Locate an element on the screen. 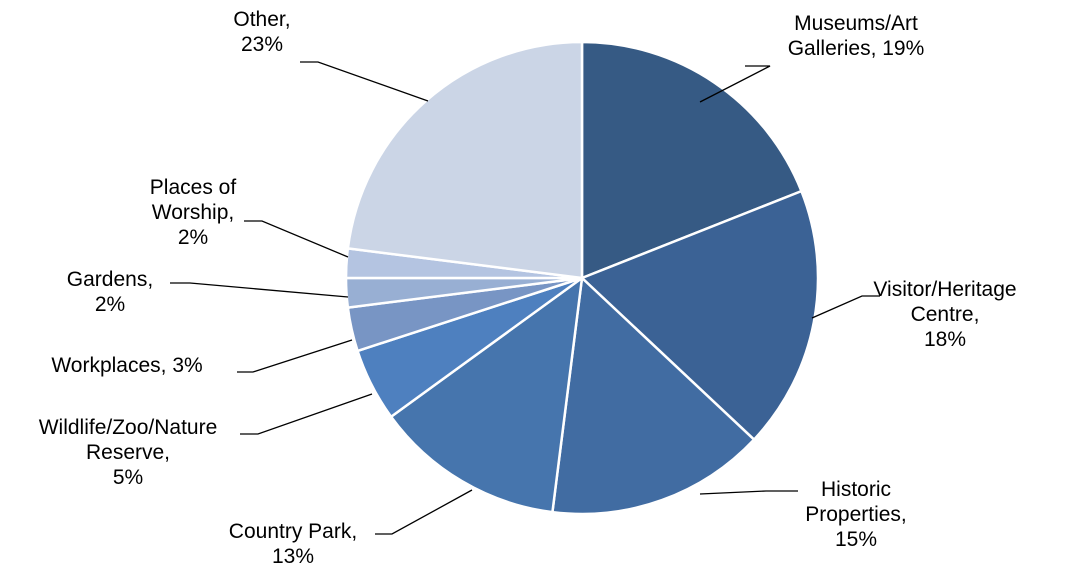 The image size is (1068, 576). data-label-other: Other, 23% is located at coordinates (261, 32).